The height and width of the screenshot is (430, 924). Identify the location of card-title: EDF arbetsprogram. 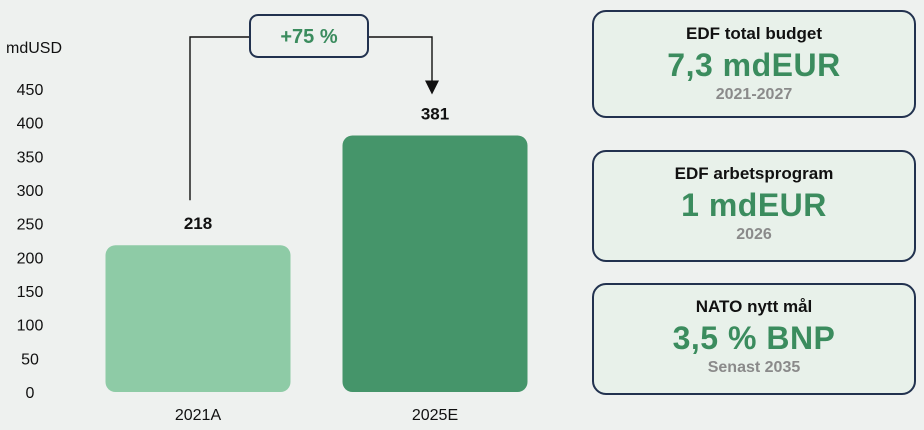
(754, 173).